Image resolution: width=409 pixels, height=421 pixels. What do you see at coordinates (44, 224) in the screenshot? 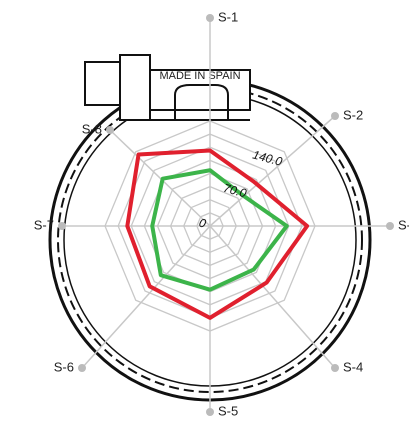
I see `axis-label: S-7` at bounding box center [44, 224].